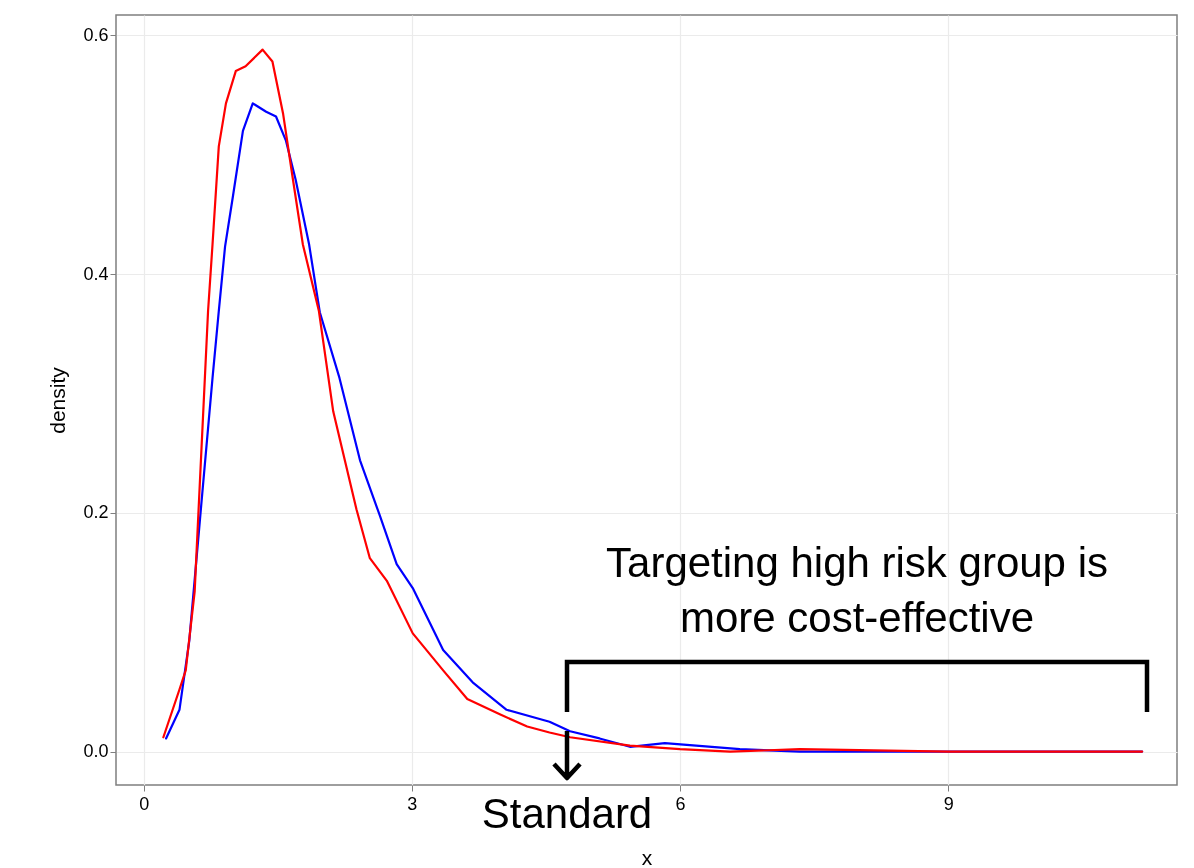  What do you see at coordinates (96, 512) in the screenshot?
I see `y-tick-label: 0.2` at bounding box center [96, 512].